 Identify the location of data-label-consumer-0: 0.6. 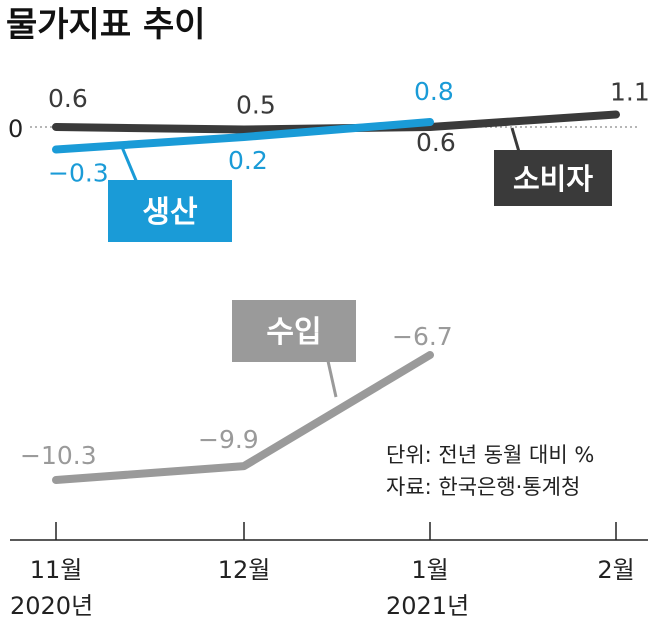
(68, 98).